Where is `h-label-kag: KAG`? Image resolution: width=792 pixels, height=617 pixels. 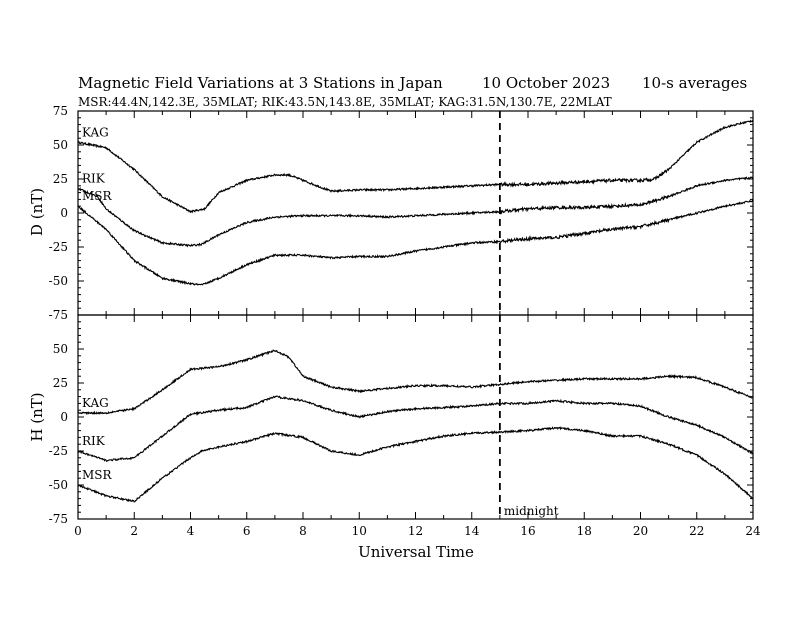
h-label-kag: KAG is located at coordinates (95, 403).